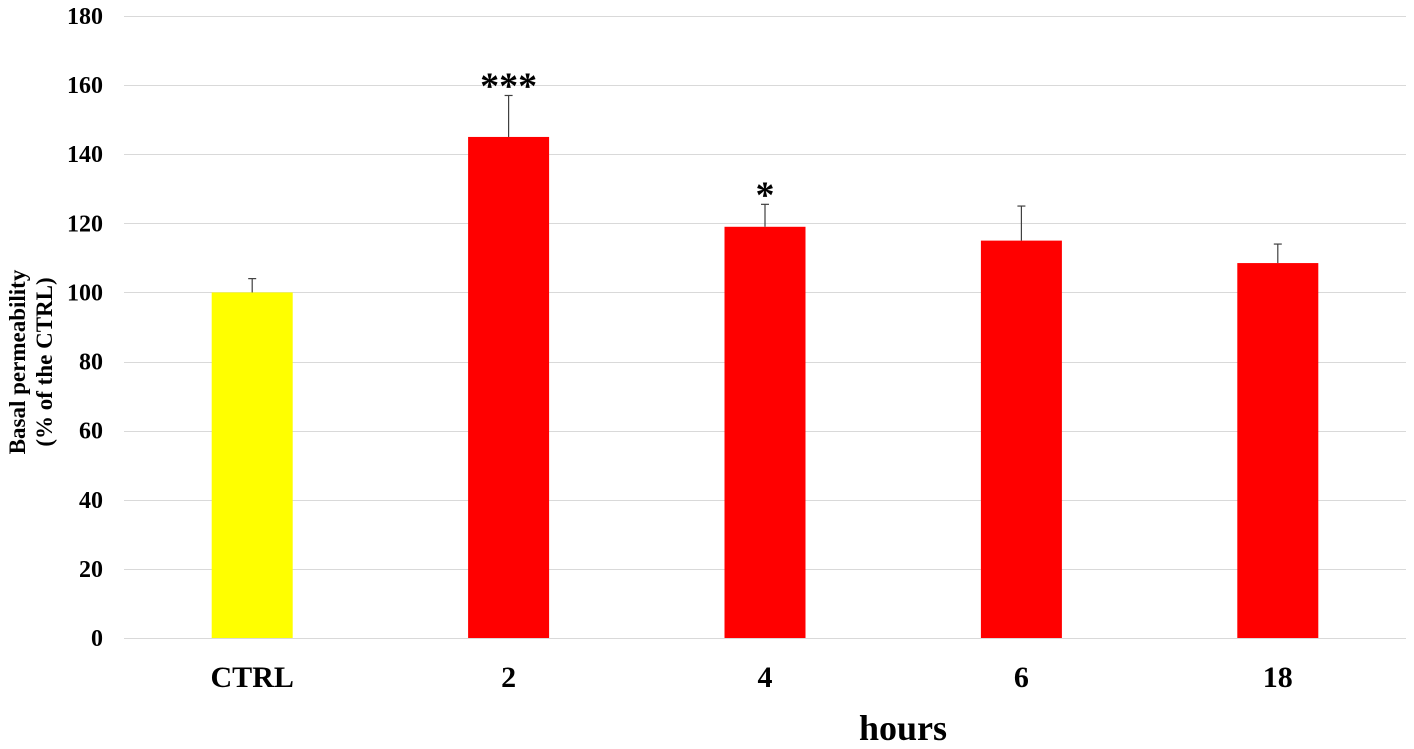  Describe the element at coordinates (85, 224) in the screenshot. I see `y-tick-label: 120` at that location.